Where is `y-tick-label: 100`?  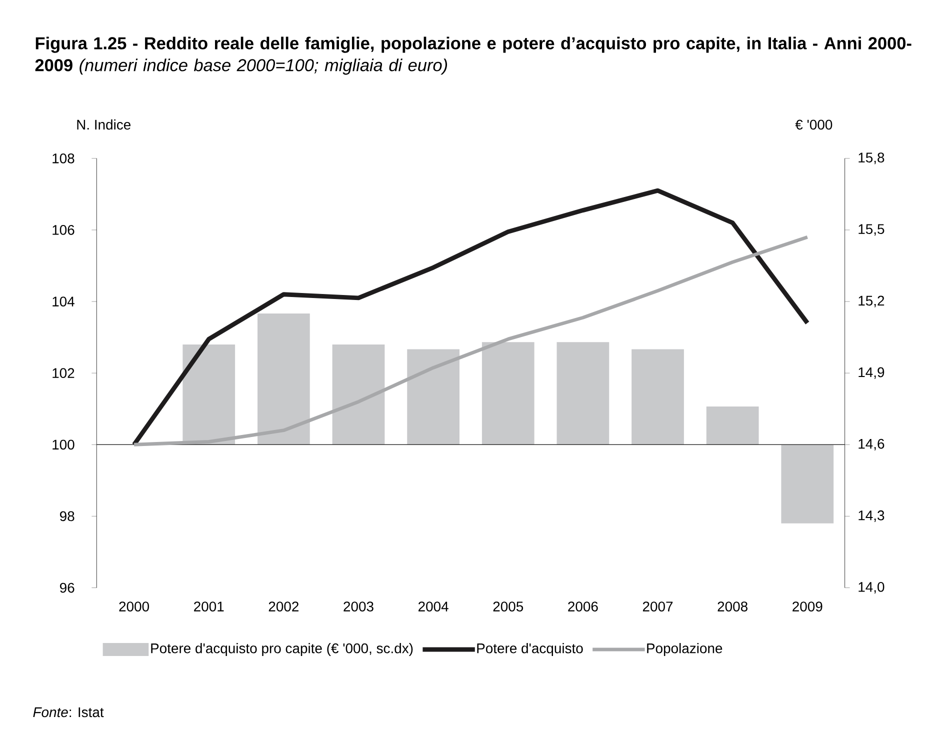 y-tick-label: 100 is located at coordinates (63, 445).